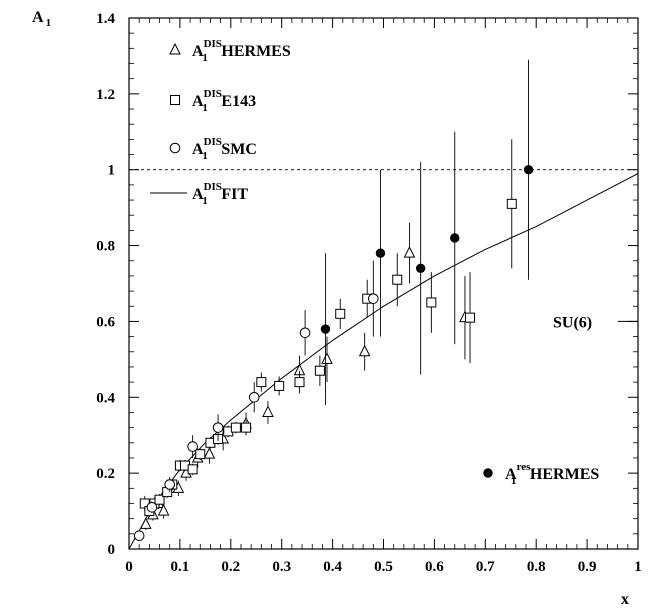  What do you see at coordinates (230, 567) in the screenshot?
I see `x-tick-label: 0.2` at bounding box center [230, 567].